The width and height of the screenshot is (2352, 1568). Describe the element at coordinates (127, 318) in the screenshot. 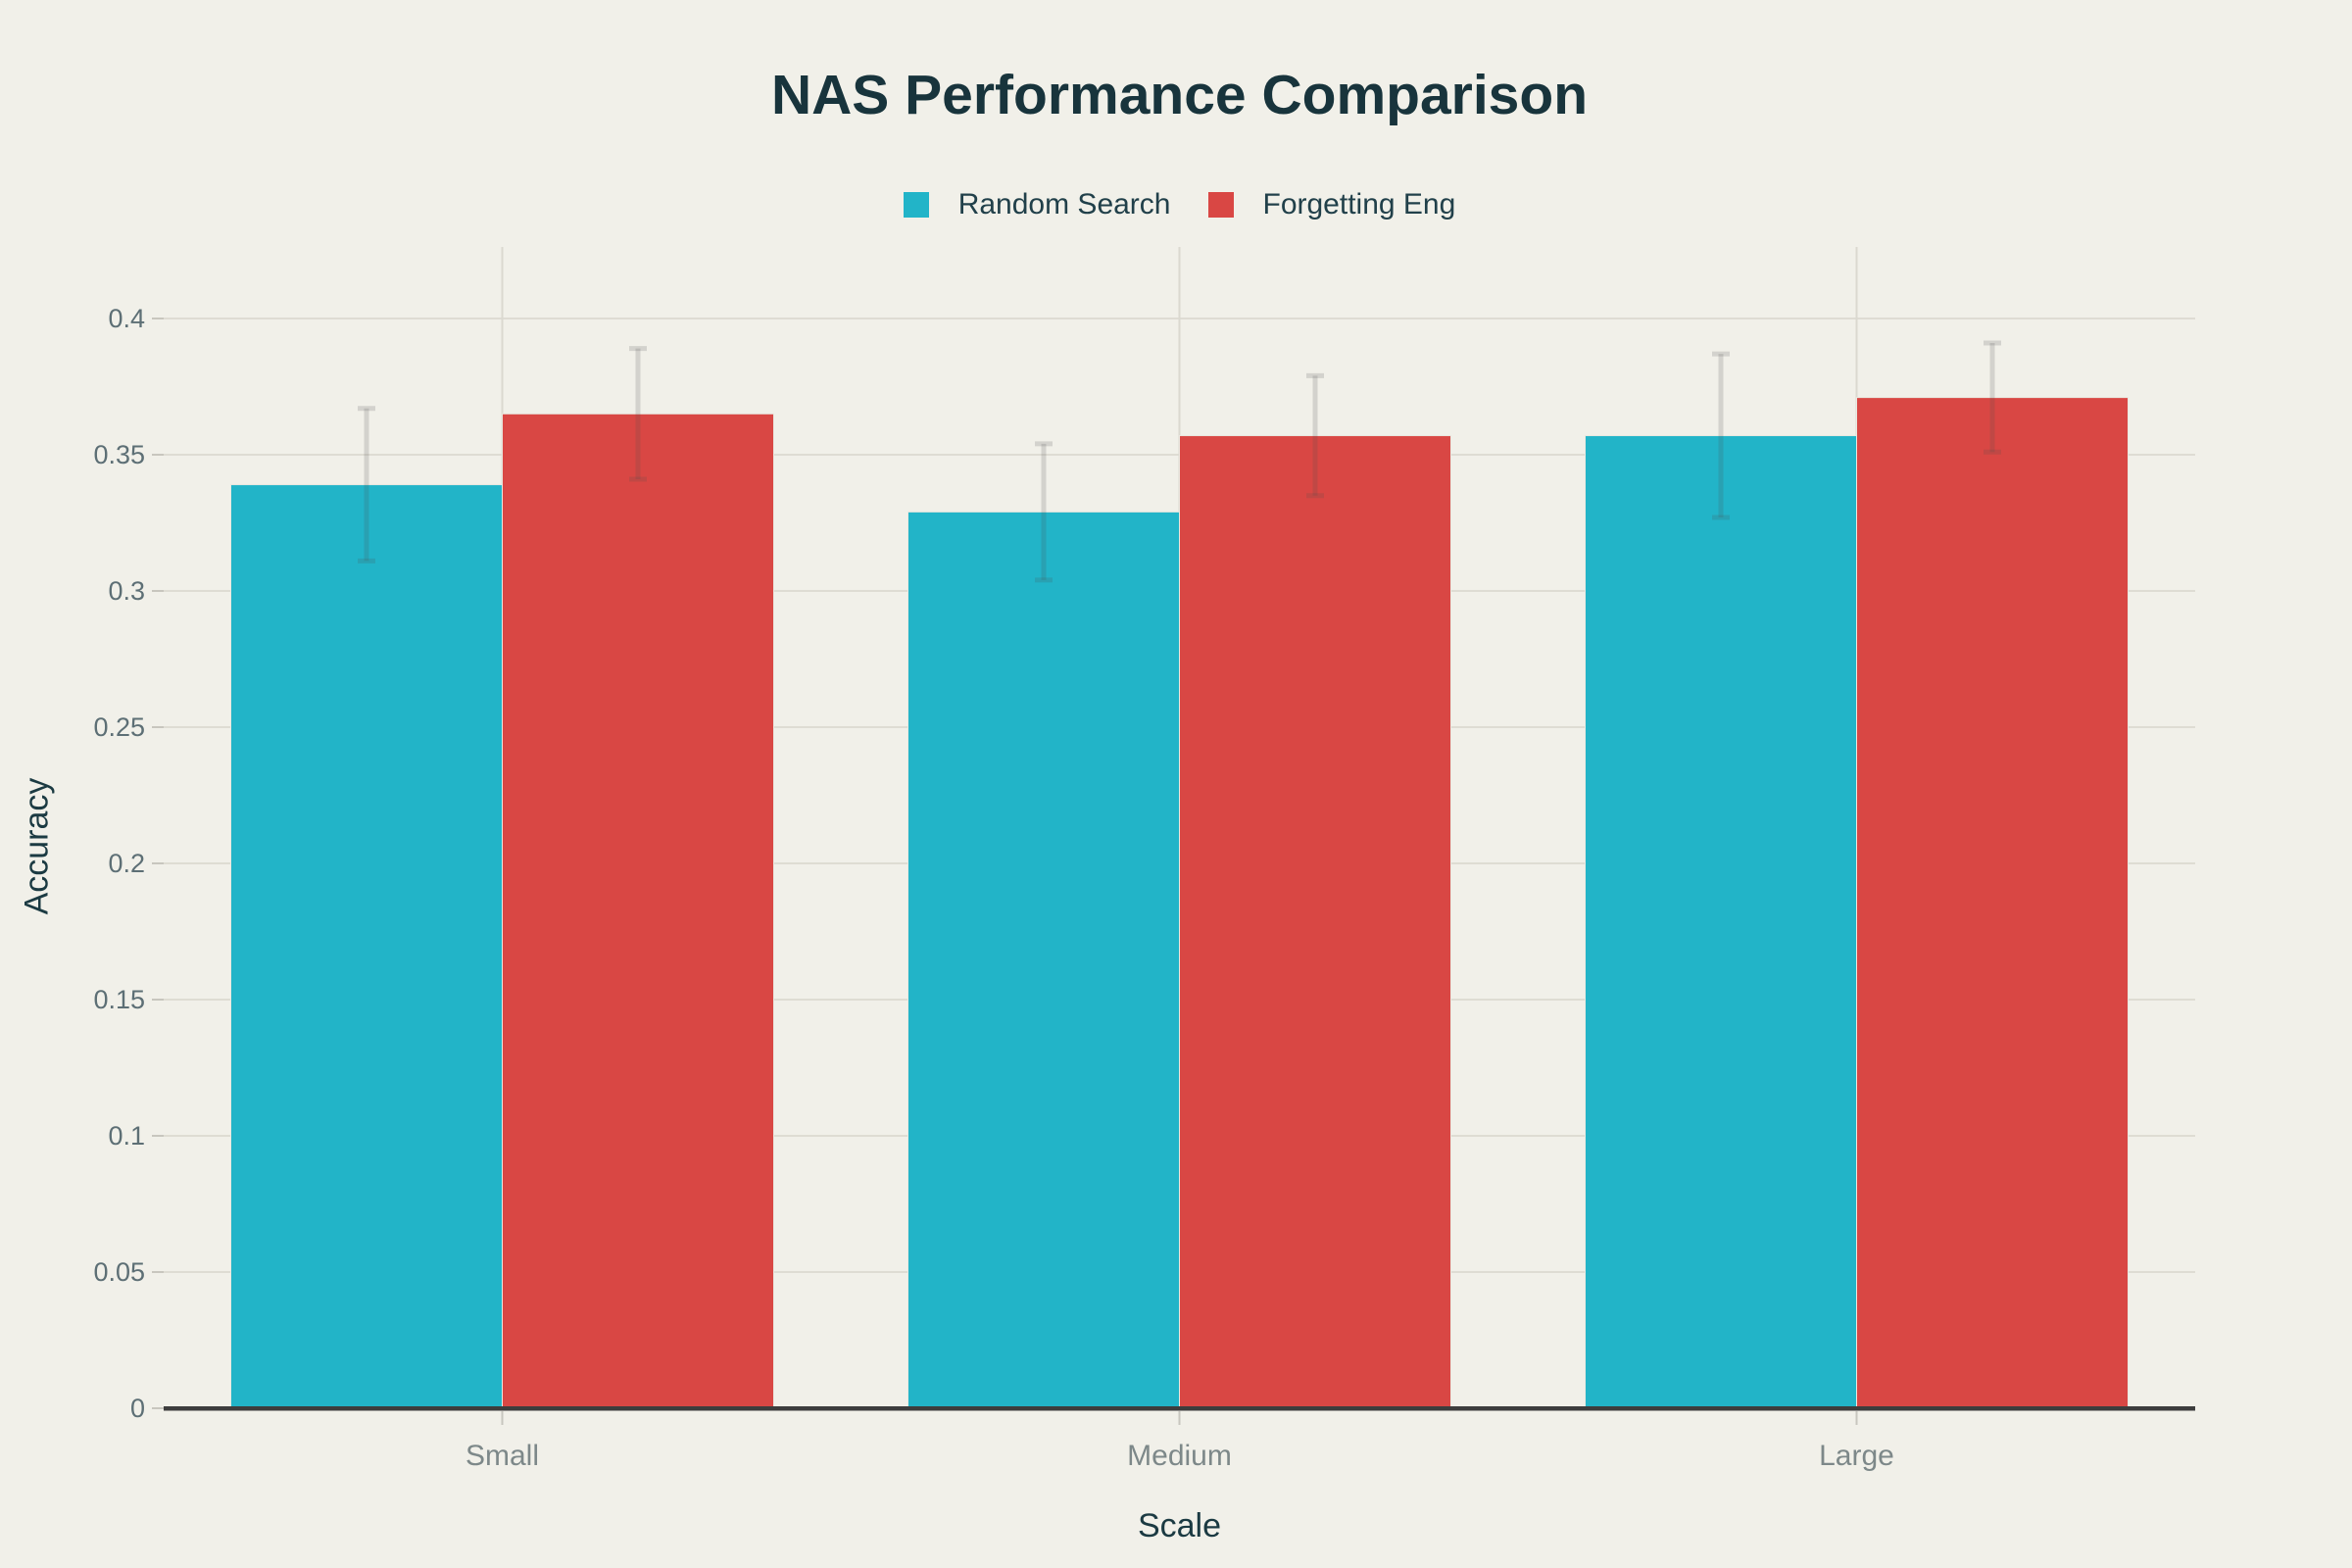

I see `y-tick-label-0.4: 0.4` at that location.